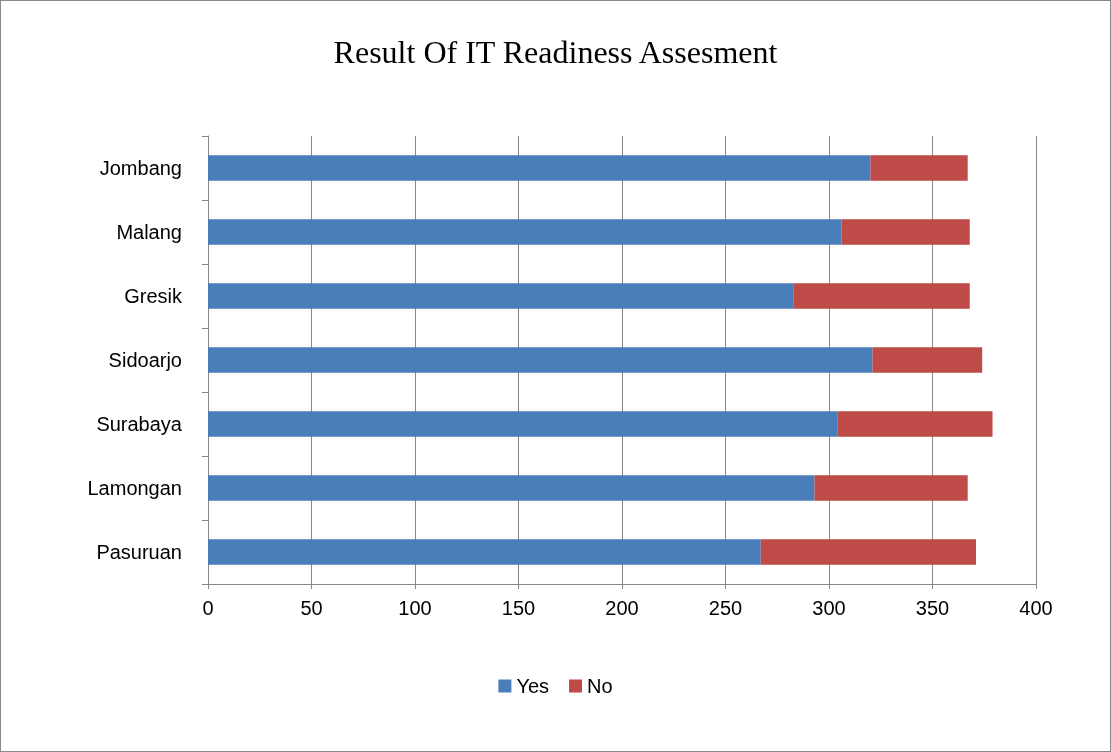 Image resolution: width=1111 pixels, height=752 pixels. I want to click on x-tick-label: 100, so click(415, 608).